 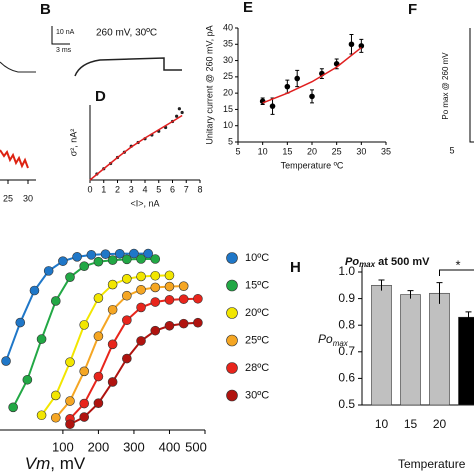 What do you see at coordinates (439, 293) in the screenshot?
I see `error-bar` at bounding box center [439, 293].